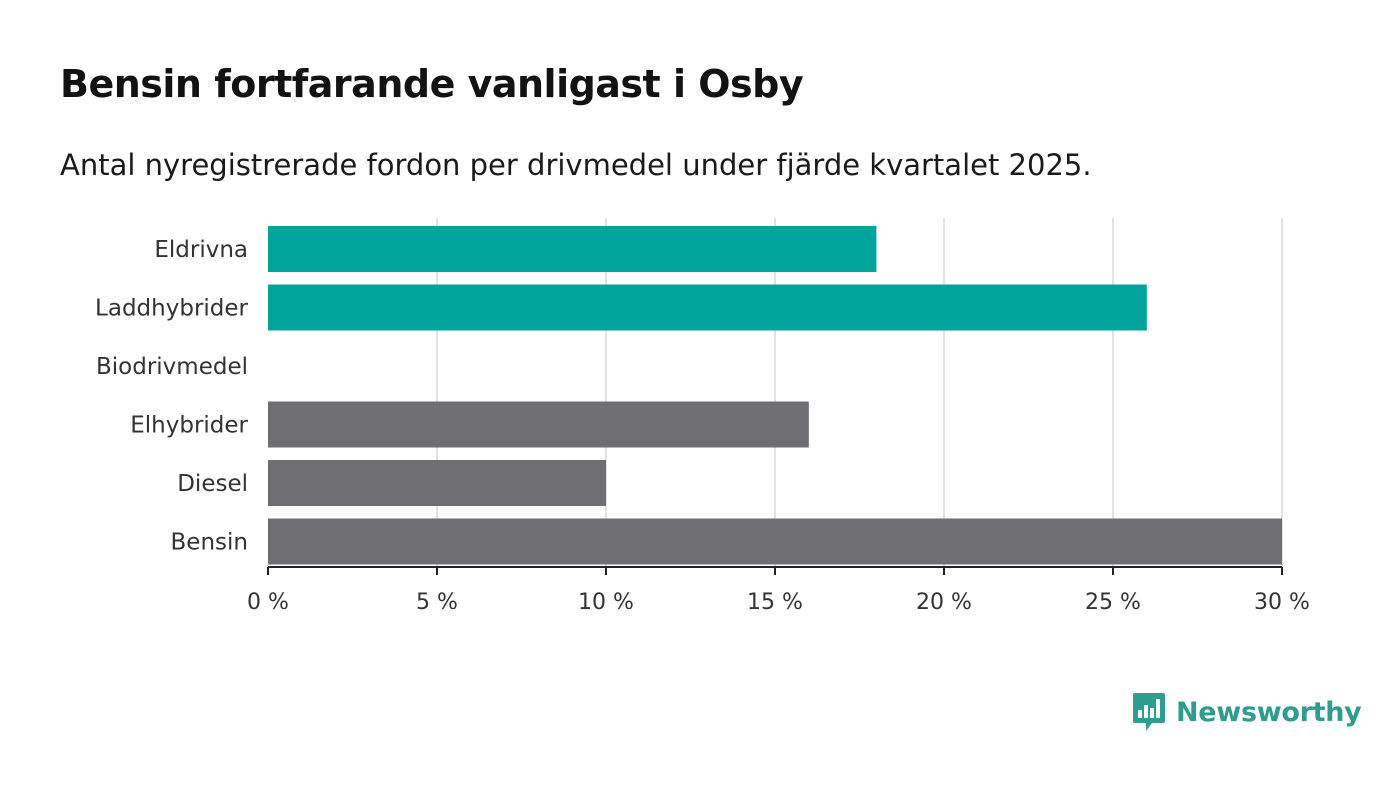  Describe the element at coordinates (775, 541) in the screenshot. I see `bar-bensin` at that location.